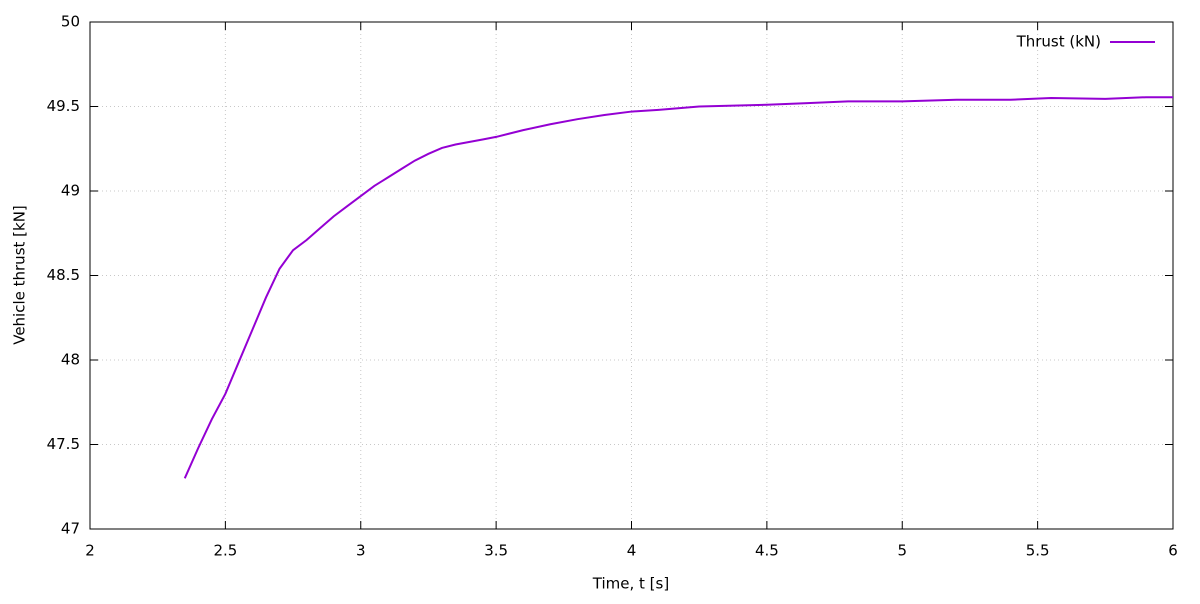 This screenshot has height=604, width=1200. What do you see at coordinates (63, 106) in the screenshot?
I see `y-tick-label: 49.5` at bounding box center [63, 106].